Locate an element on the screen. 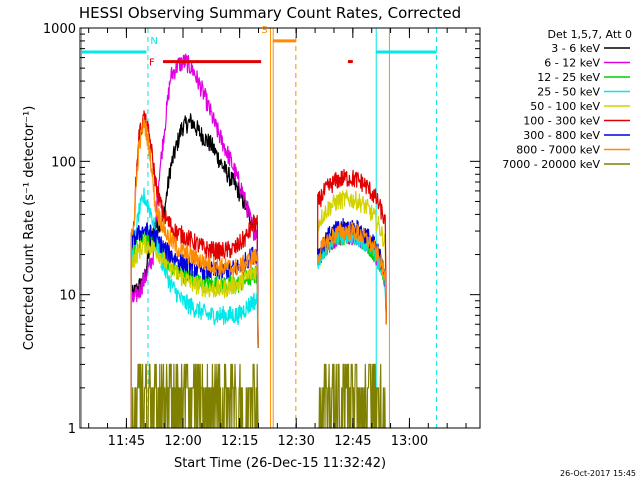 This screenshot has width=640, height=484. x-tick-label-1: 12:00 is located at coordinates (182, 441).